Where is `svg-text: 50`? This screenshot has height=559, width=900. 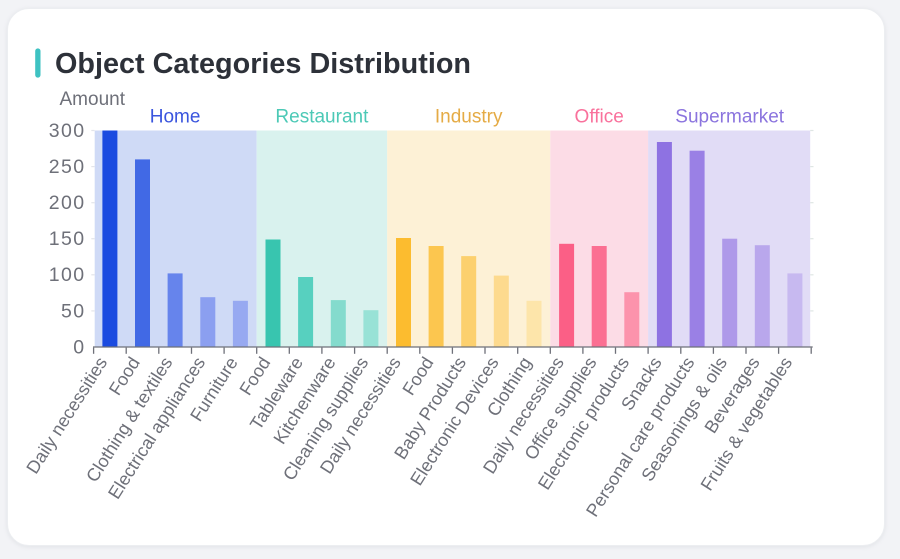 svg-text: 50 is located at coordinates (73, 311).